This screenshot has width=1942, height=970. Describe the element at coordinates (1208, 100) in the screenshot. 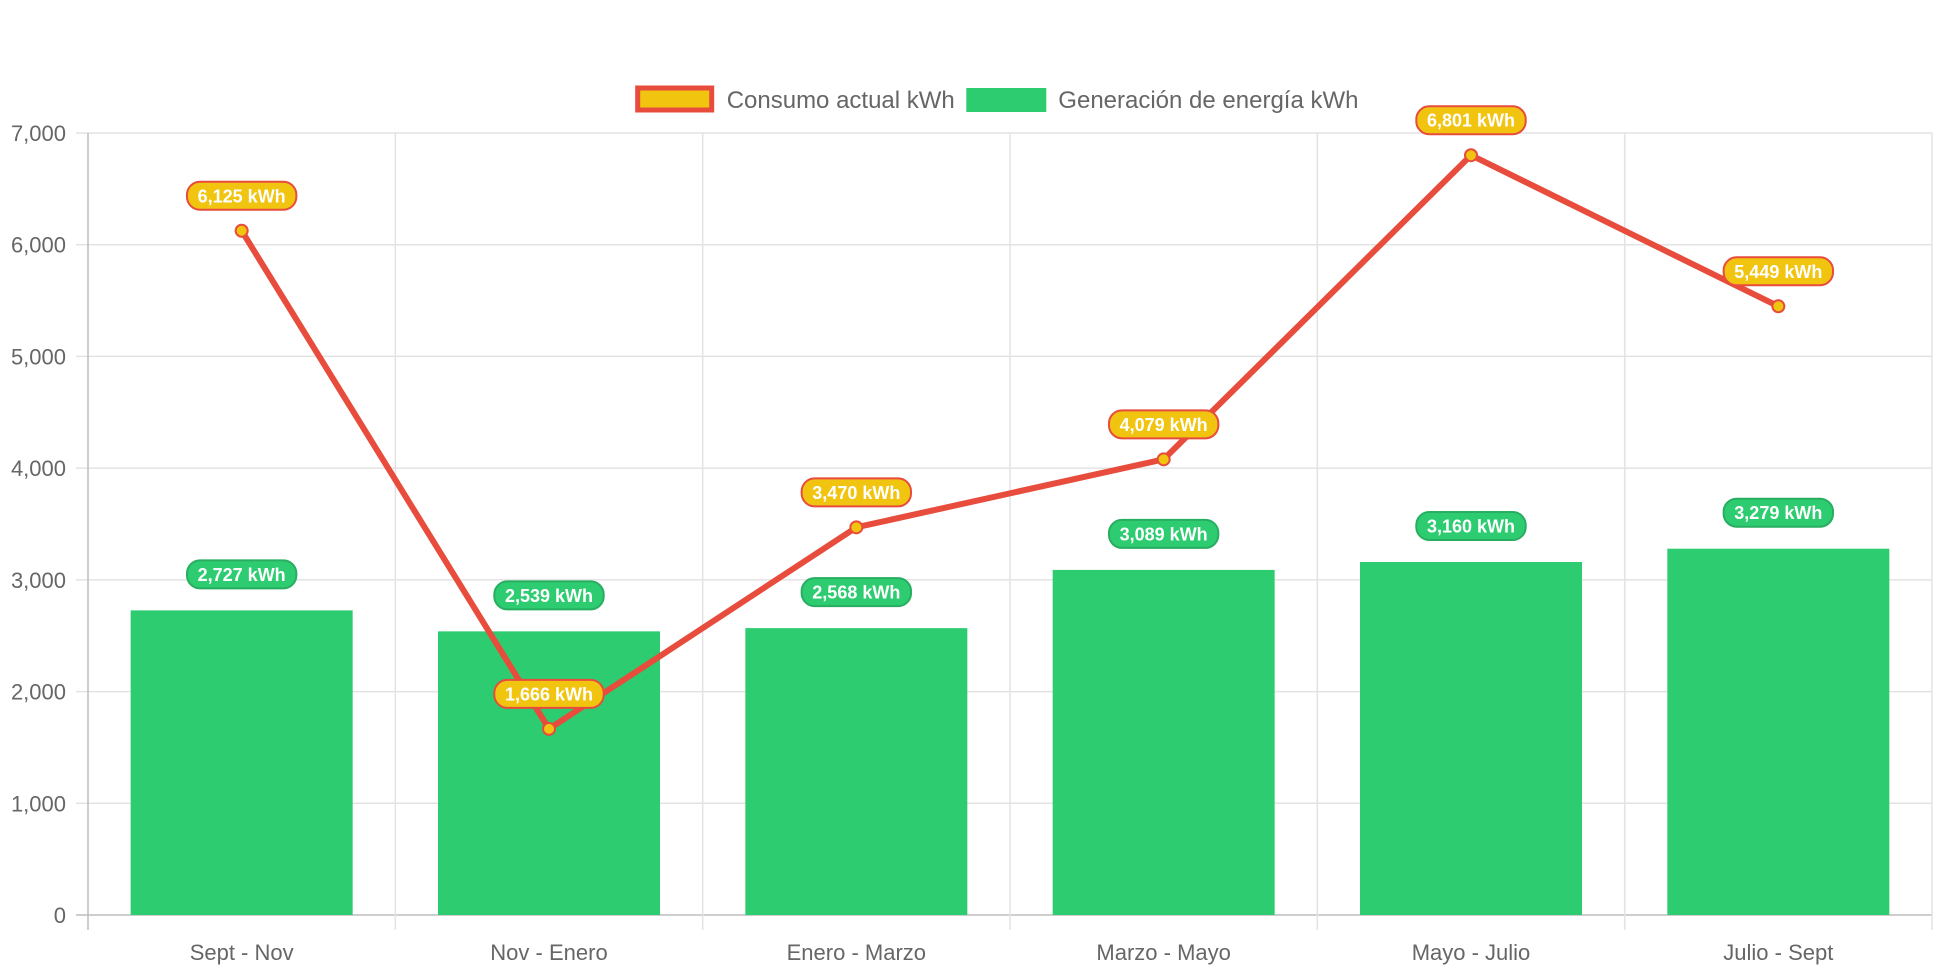

I see `legend-label-generacion: Generación de energía kWh` at that location.